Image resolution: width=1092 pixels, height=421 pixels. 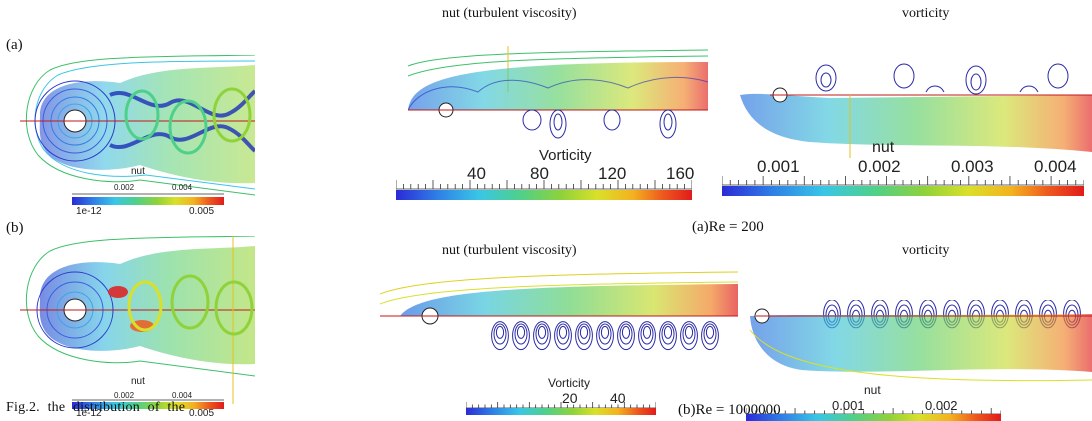 What do you see at coordinates (124, 187) in the screenshot?
I see `colorbar-a-tick-1: 0.002` at bounding box center [124, 187].